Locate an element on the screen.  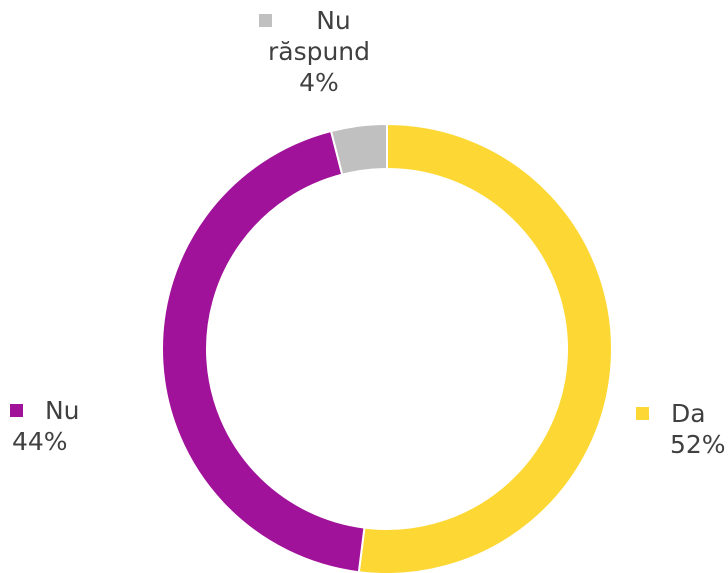
slice-name-nu-raspund-line2: răspund is located at coordinates (319, 51).